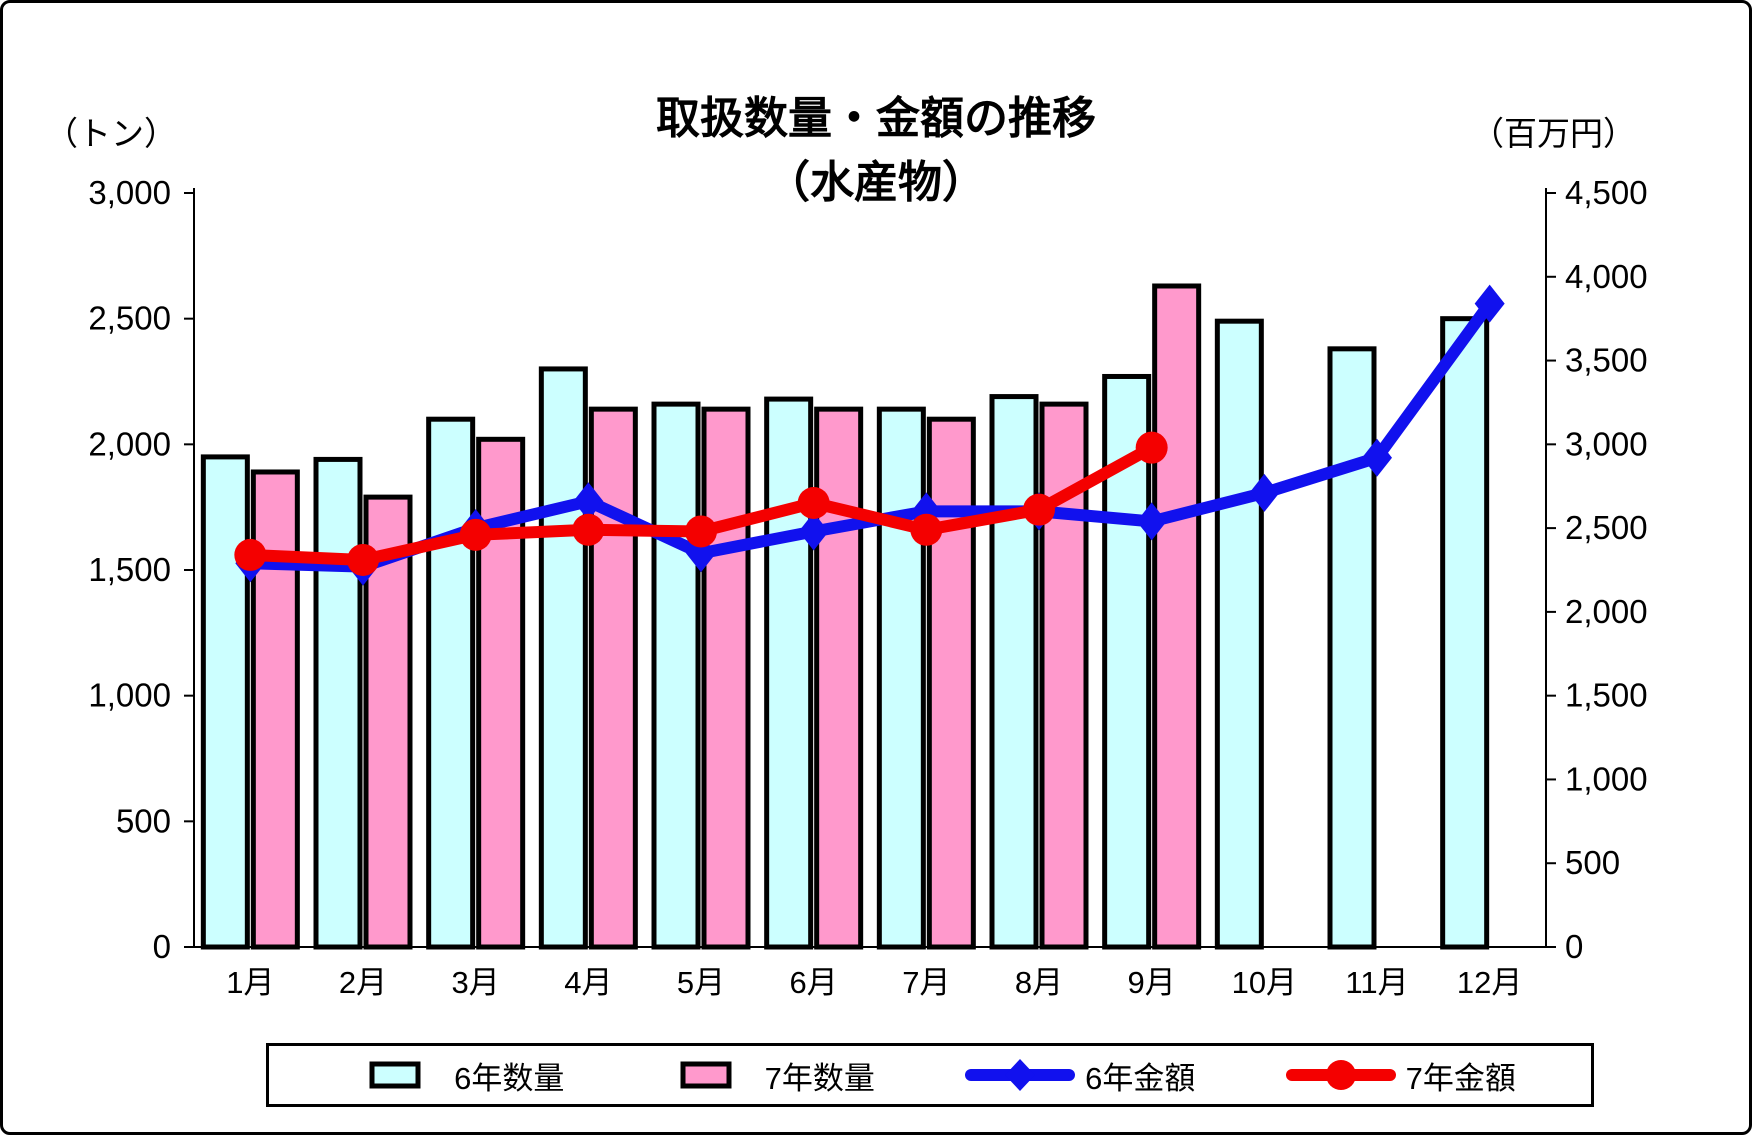 The height and width of the screenshot is (1135, 1752). I want to click on legend-label: 7年数量, so click(819, 1078).